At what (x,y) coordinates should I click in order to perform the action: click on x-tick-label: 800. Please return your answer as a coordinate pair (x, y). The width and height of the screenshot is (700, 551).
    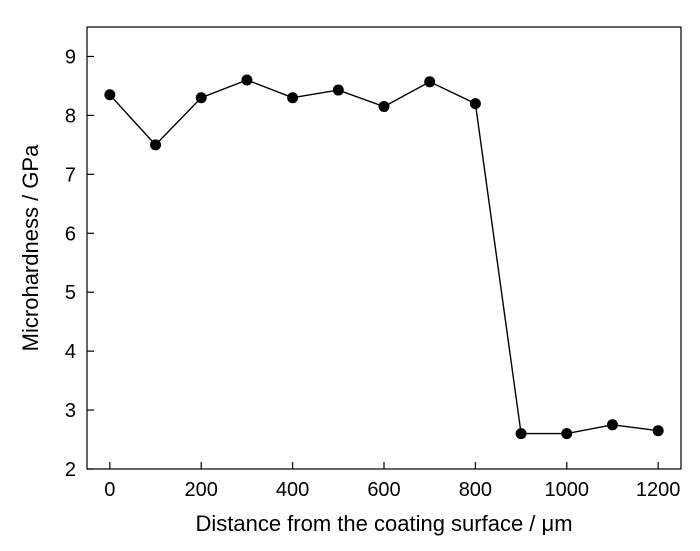
    Looking at the image, I should click on (475, 490).